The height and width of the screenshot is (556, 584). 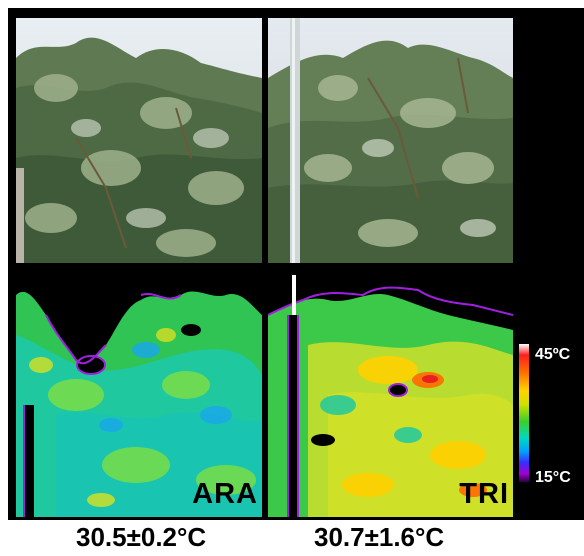 What do you see at coordinates (484, 494) in the screenshot?
I see `panel-label-tri: TRI` at bounding box center [484, 494].